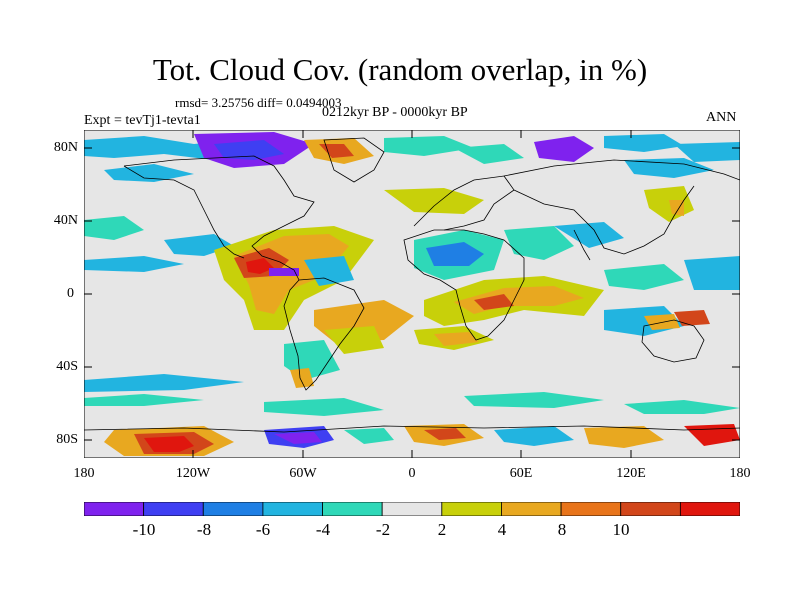 Image resolution: width=800 pixels, height=600 pixels. What do you see at coordinates (303, 473) in the screenshot?
I see `x-tick-label: 60W` at bounding box center [303, 473].